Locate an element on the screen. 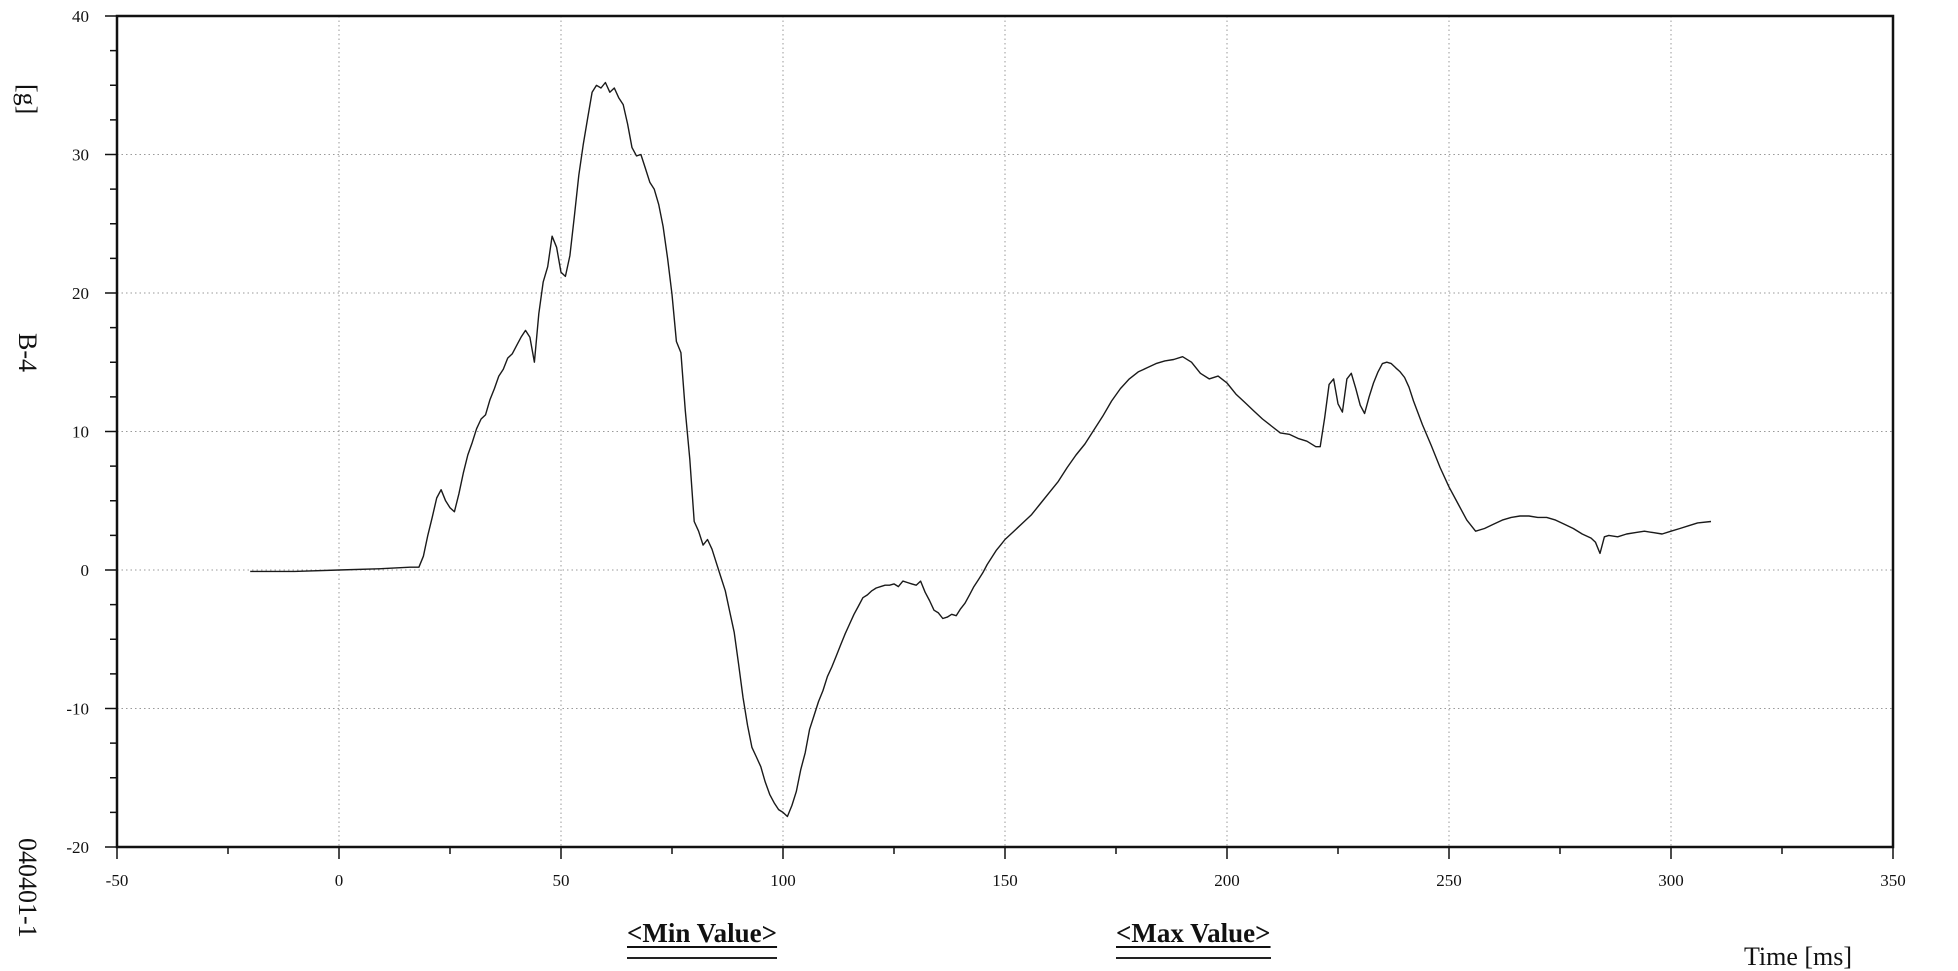 The width and height of the screenshot is (1958, 971). y-axis-label: [g] is located at coordinates (27, 99).